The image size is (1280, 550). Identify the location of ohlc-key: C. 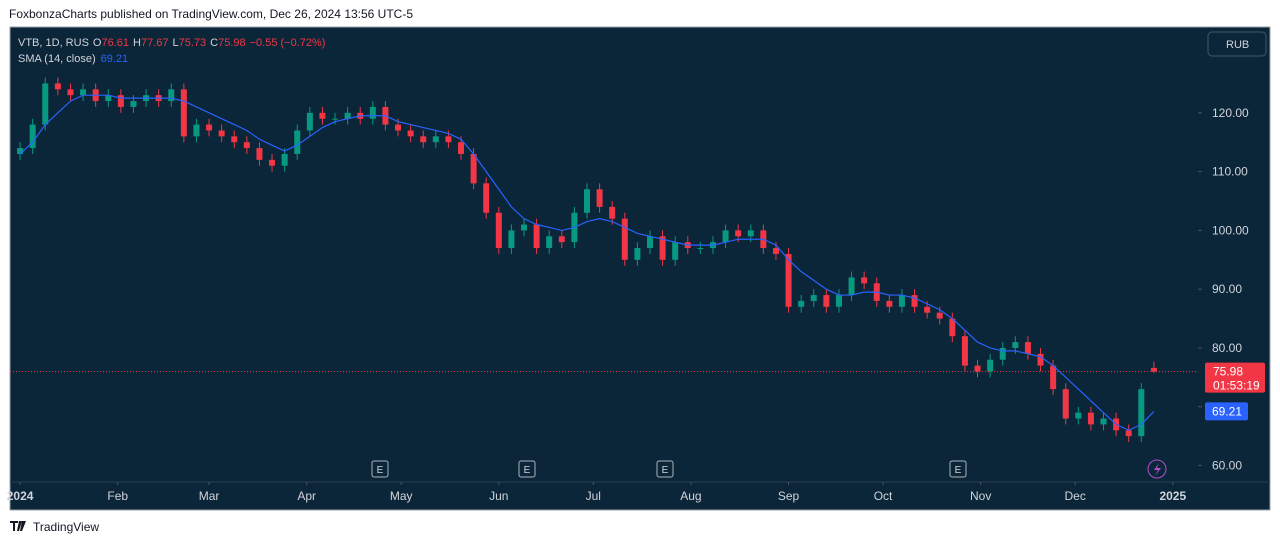
(214, 43).